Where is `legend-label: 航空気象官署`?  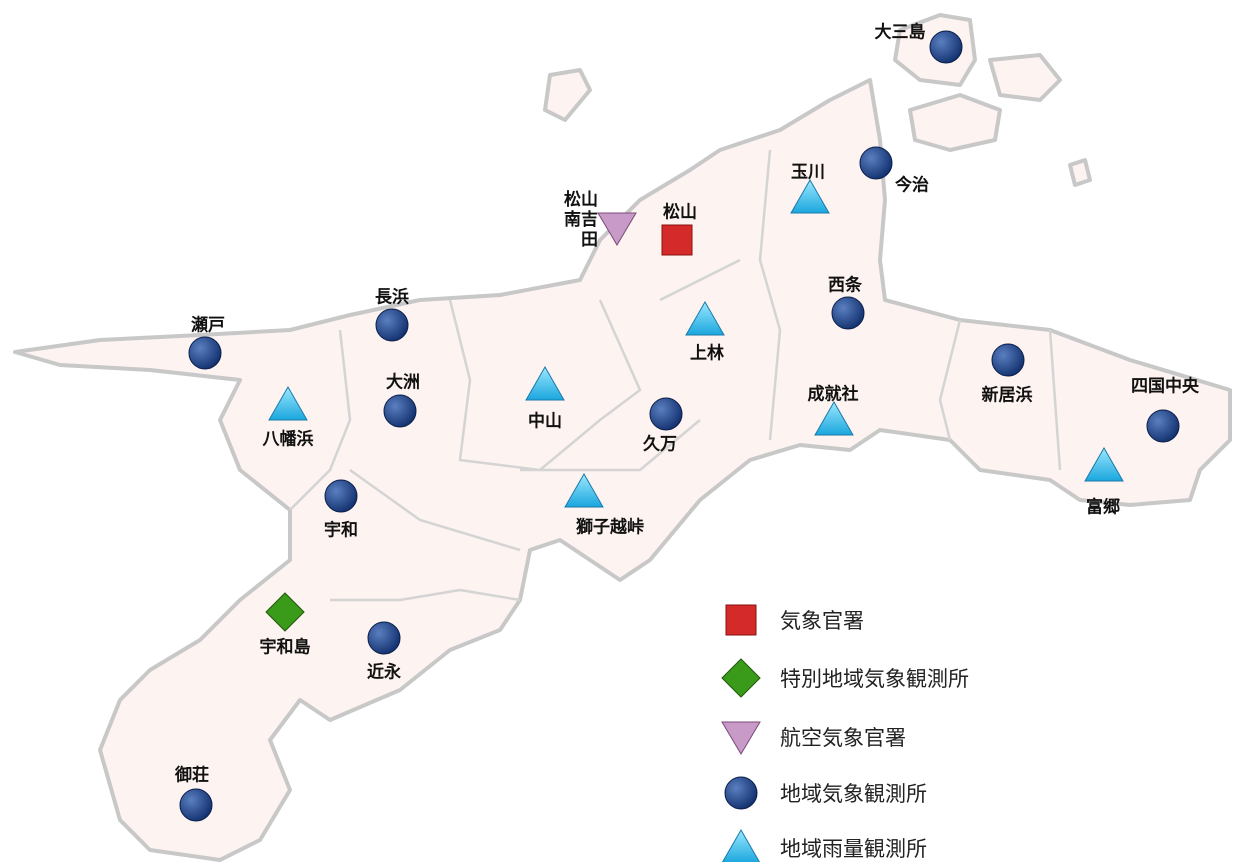 legend-label: 航空気象官署 is located at coordinates (843, 738).